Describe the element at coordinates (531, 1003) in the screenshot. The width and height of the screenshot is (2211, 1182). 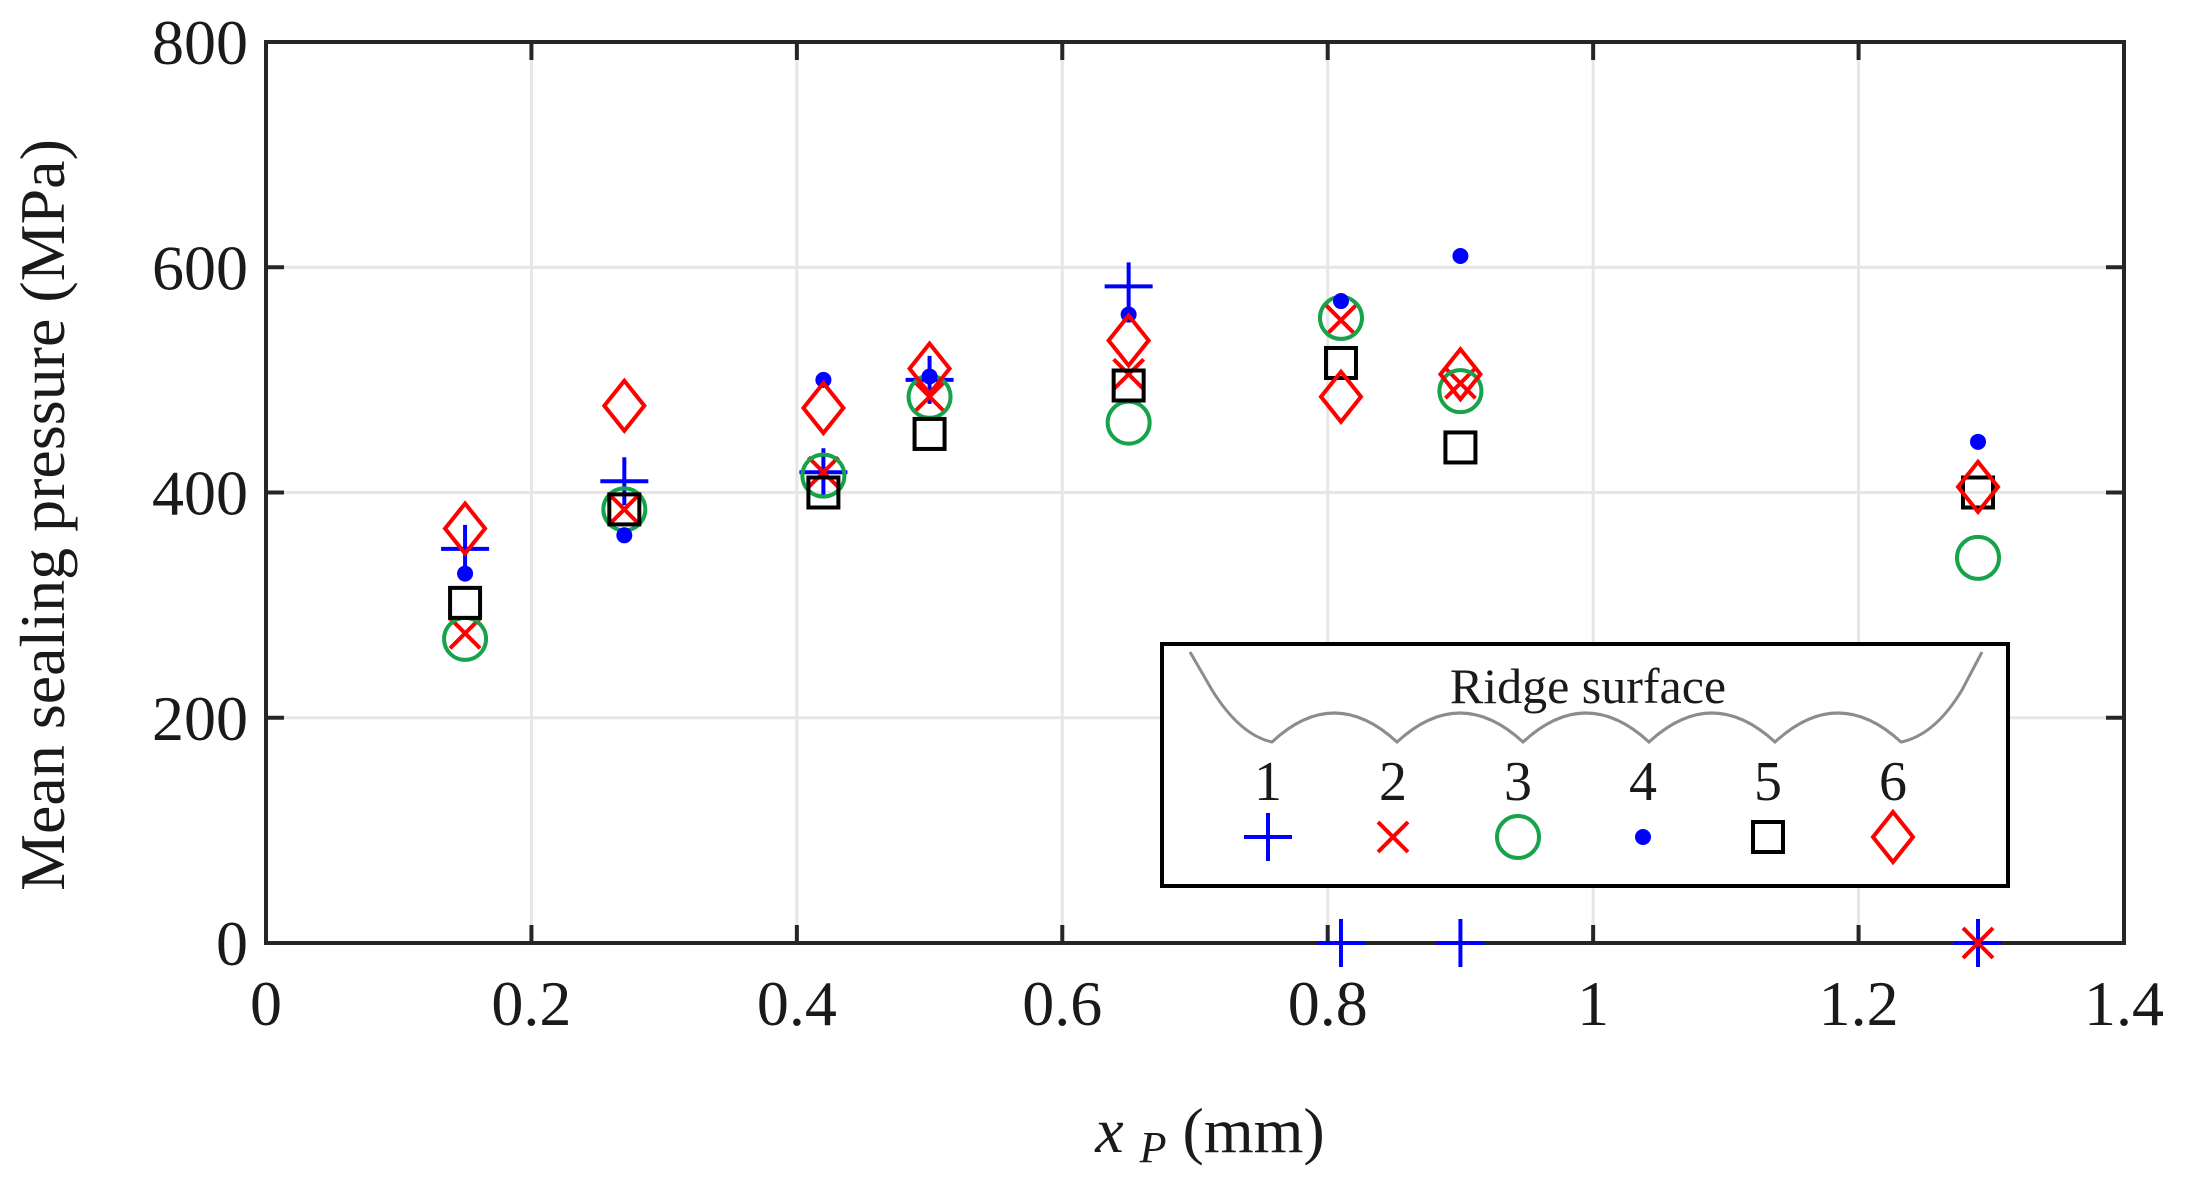
I see `x-tick-label: 0.2` at that location.